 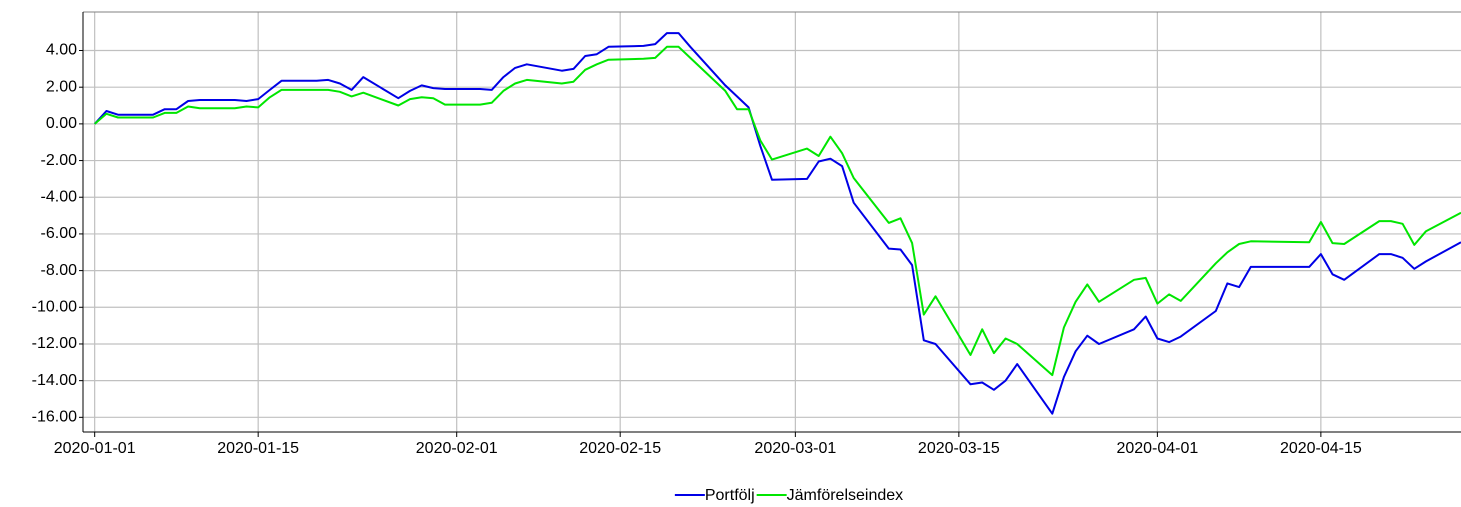 I want to click on y-tick-label: 0.00, so click(x=61, y=123).